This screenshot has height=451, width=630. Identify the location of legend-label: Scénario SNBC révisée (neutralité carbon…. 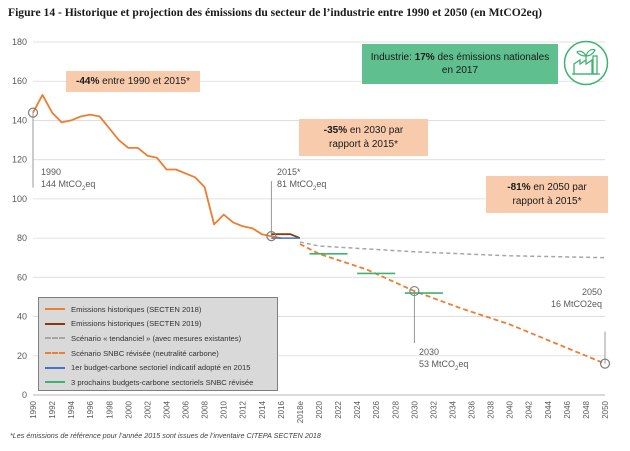
(145, 353).